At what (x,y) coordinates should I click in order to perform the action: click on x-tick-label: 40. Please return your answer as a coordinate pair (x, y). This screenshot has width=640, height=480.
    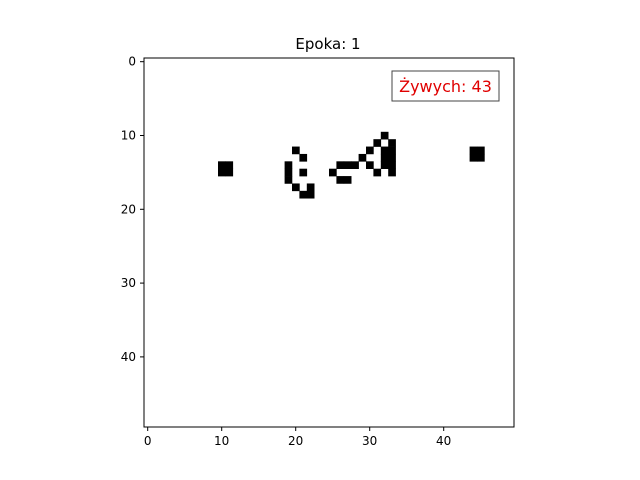
    Looking at the image, I should click on (443, 441).